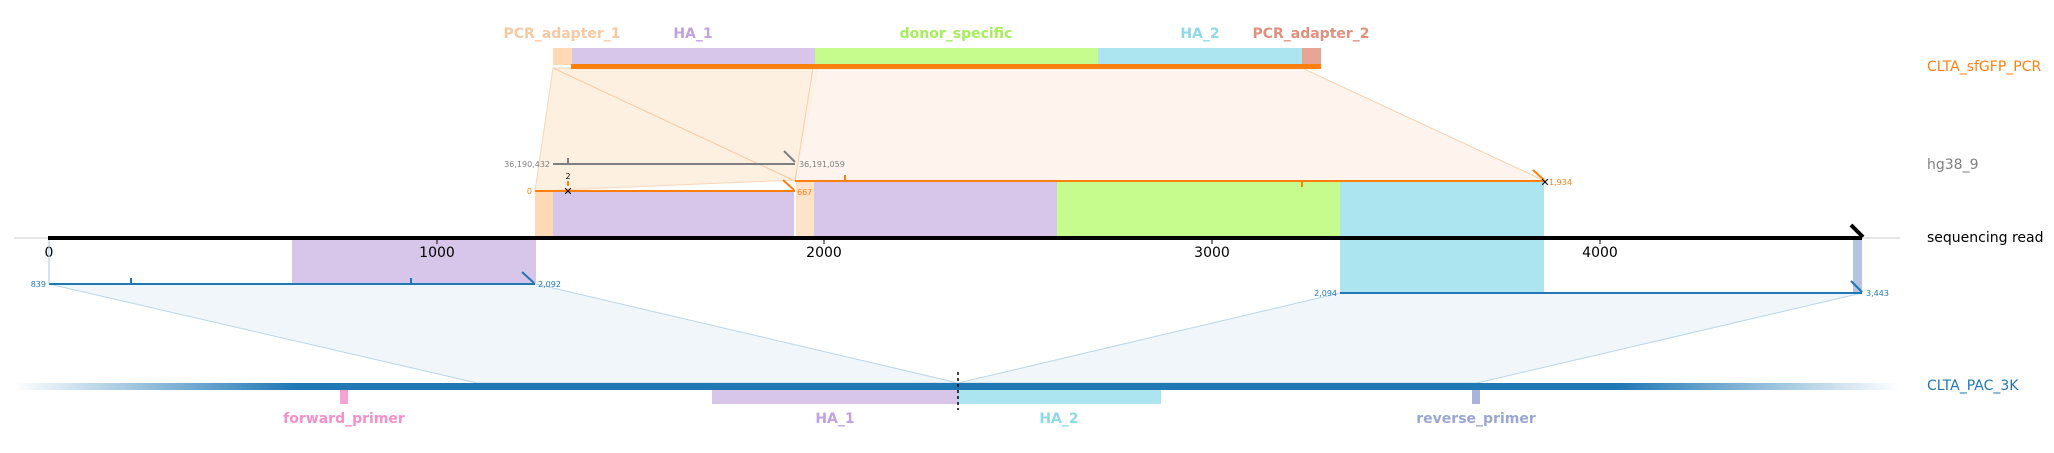 Image resolution: width=2054 pixels, height=453 pixels. I want to click on ha-2-label: HA_2, so click(1199, 34).